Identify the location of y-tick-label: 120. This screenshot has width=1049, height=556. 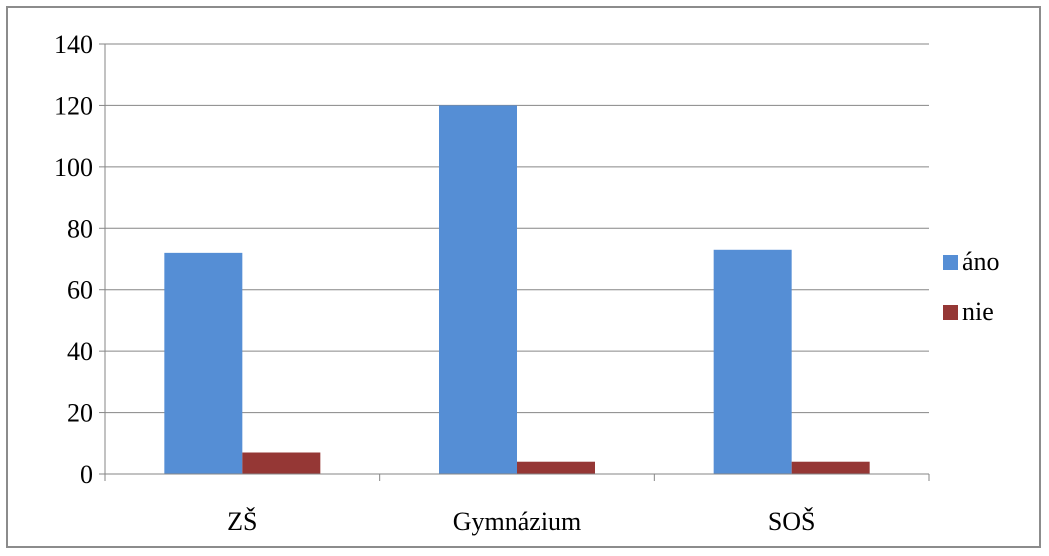
(73, 105).